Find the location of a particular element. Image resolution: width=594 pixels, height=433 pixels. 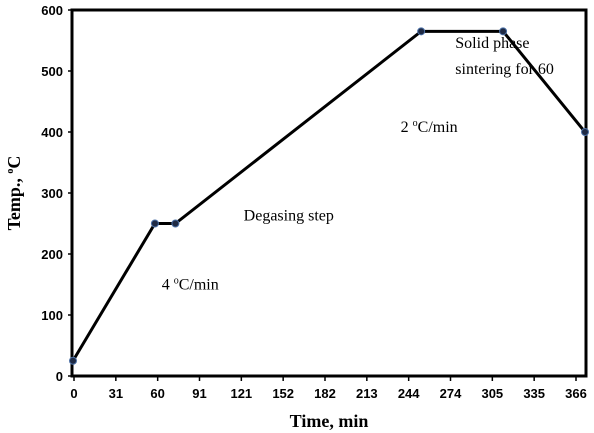

y-axis-title: Temp., oC is located at coordinates (14, 193).